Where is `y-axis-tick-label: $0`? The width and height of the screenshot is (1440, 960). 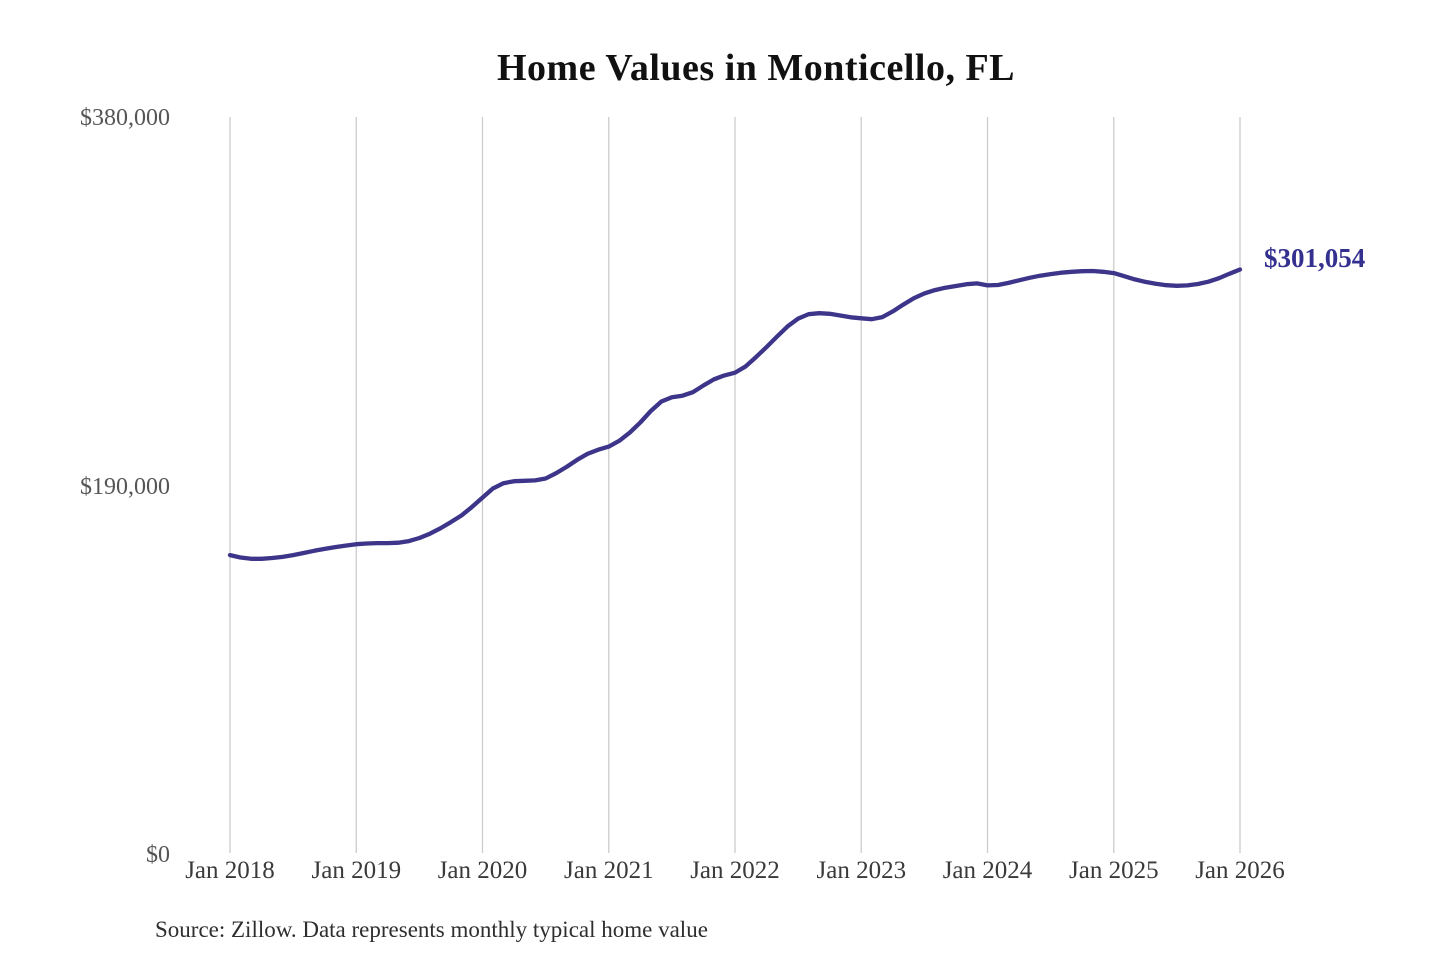 y-axis-tick-label: $0 is located at coordinates (158, 855).